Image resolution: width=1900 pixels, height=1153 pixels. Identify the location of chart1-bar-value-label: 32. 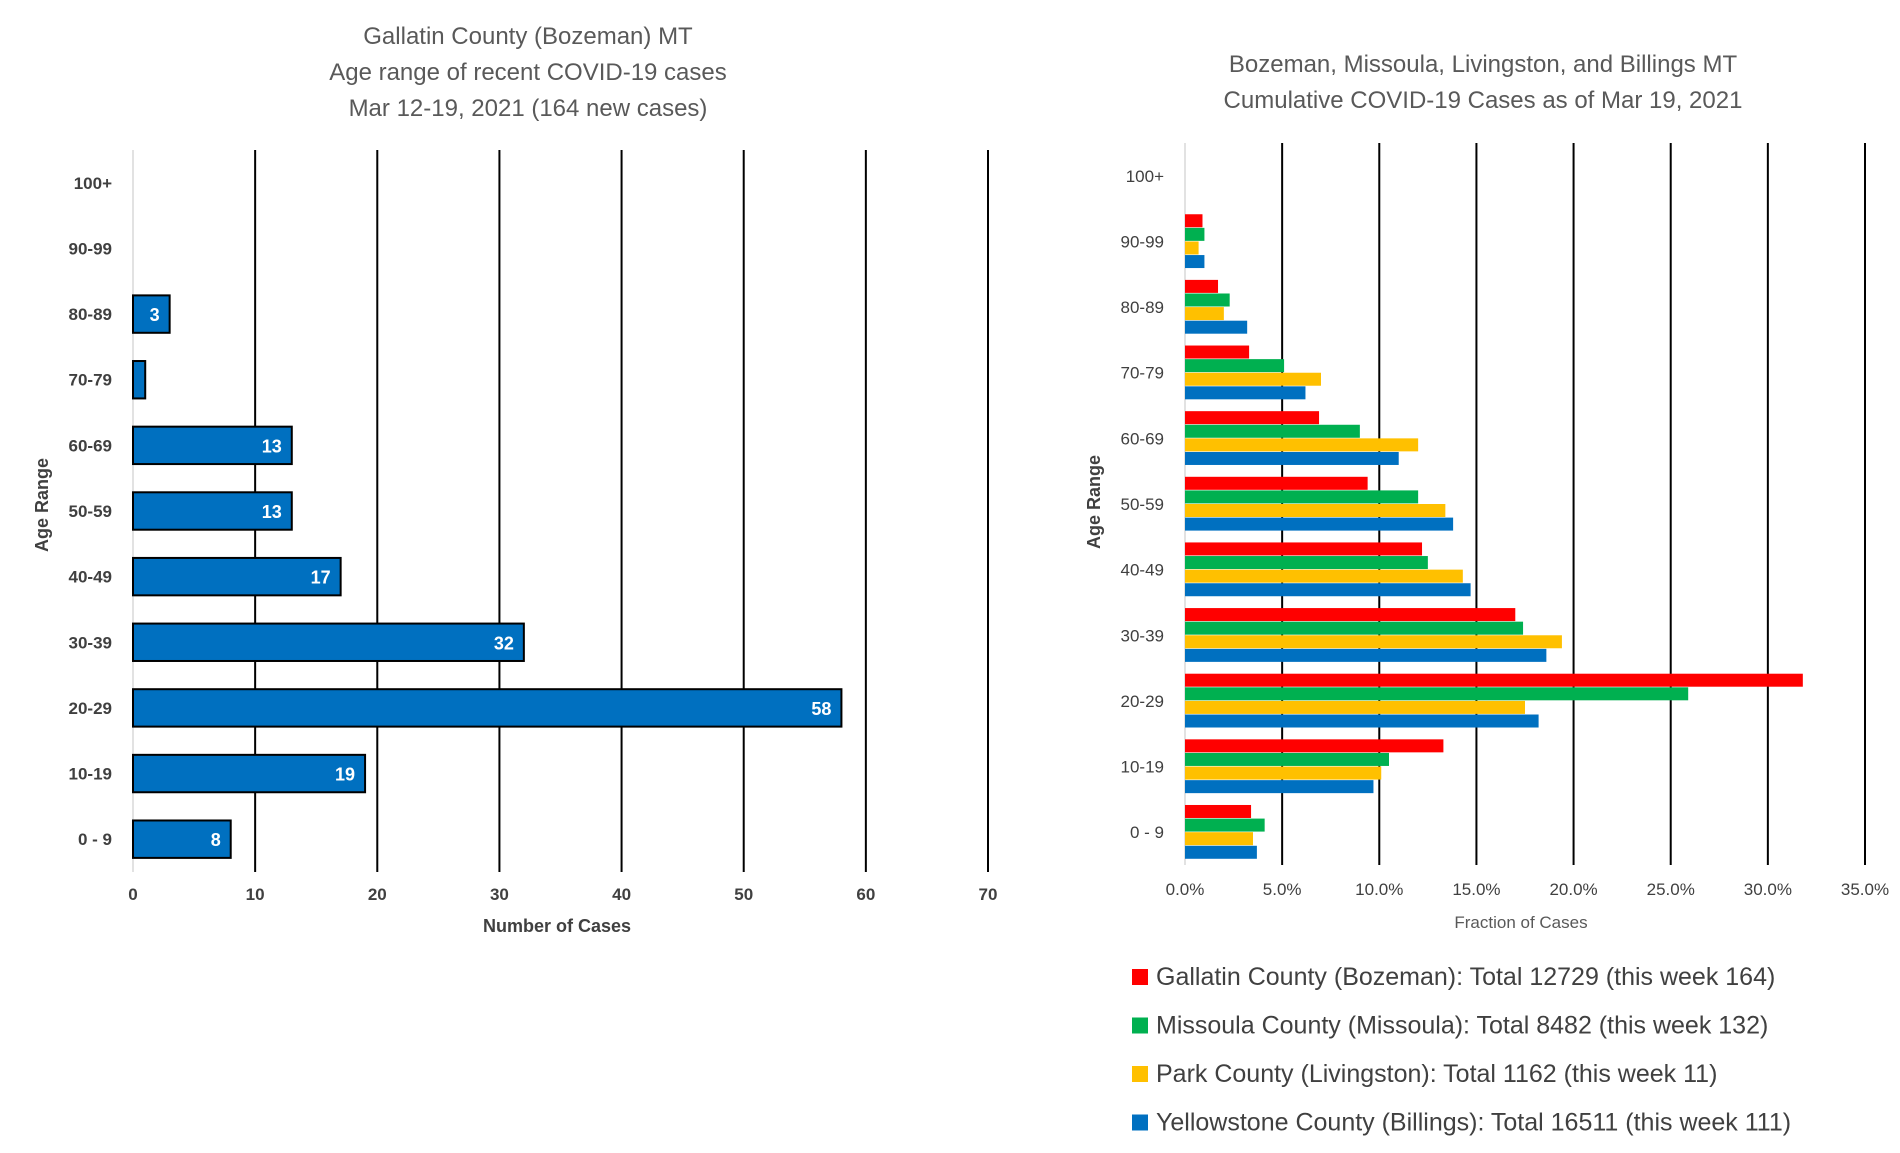
(504, 643).